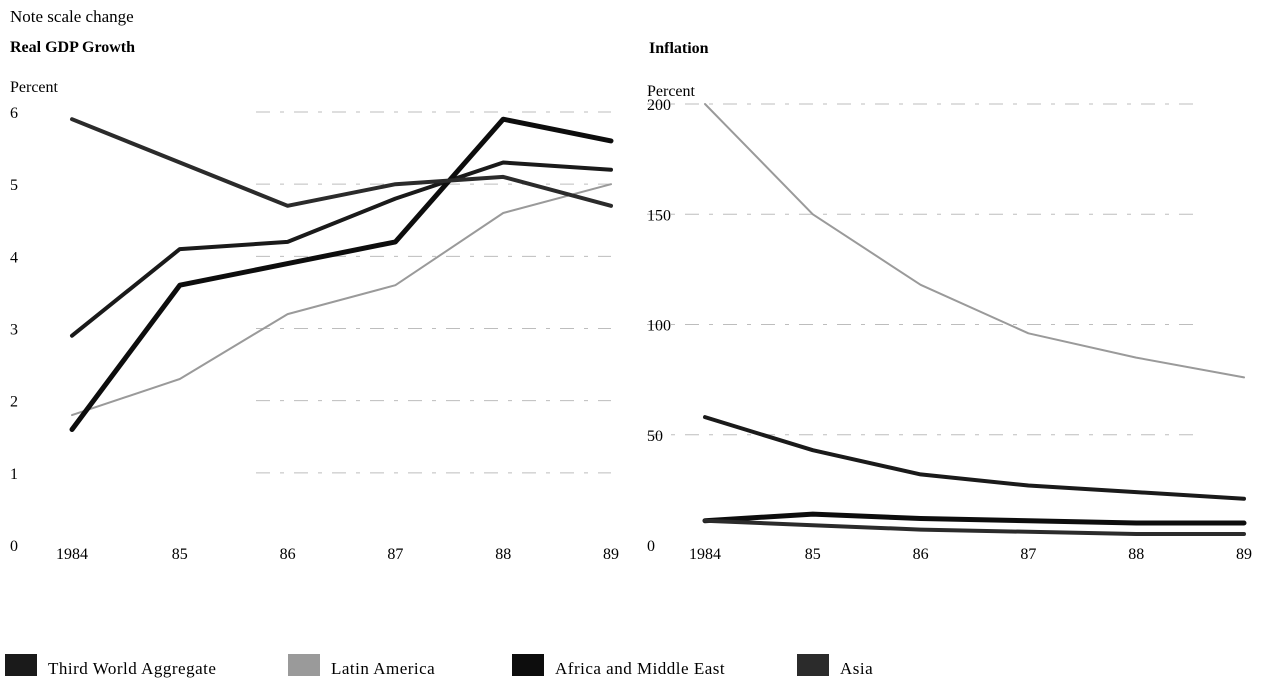  Describe the element at coordinates (132, 668) in the screenshot. I see `legend-label-third-world-aggregate: Third World Aggregate` at that location.